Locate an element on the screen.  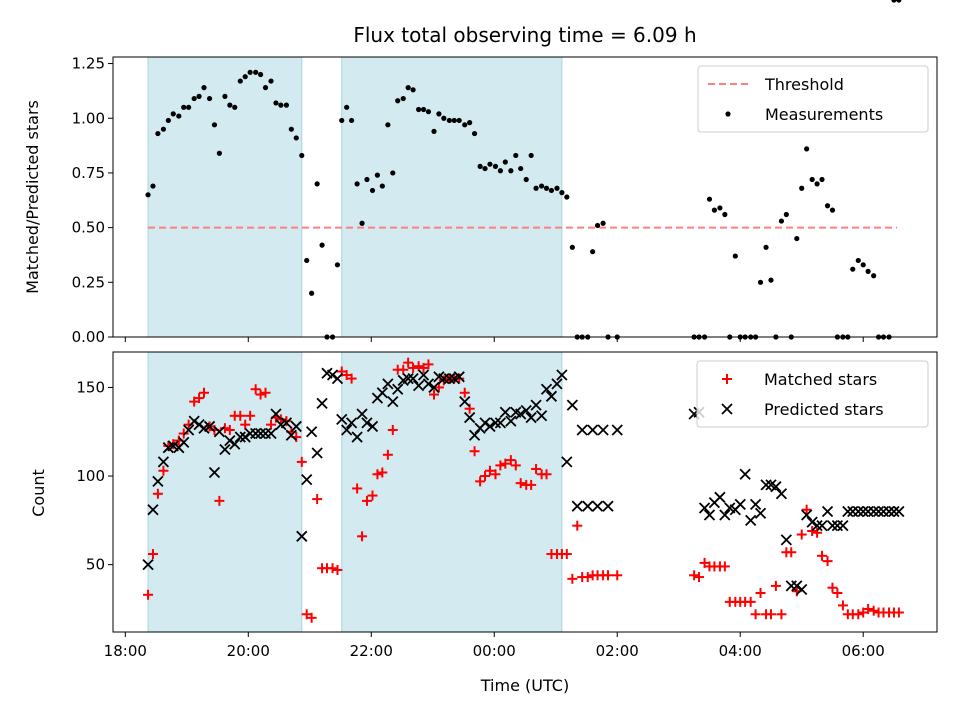
y-tick-label: 50 is located at coordinates (95, 565).